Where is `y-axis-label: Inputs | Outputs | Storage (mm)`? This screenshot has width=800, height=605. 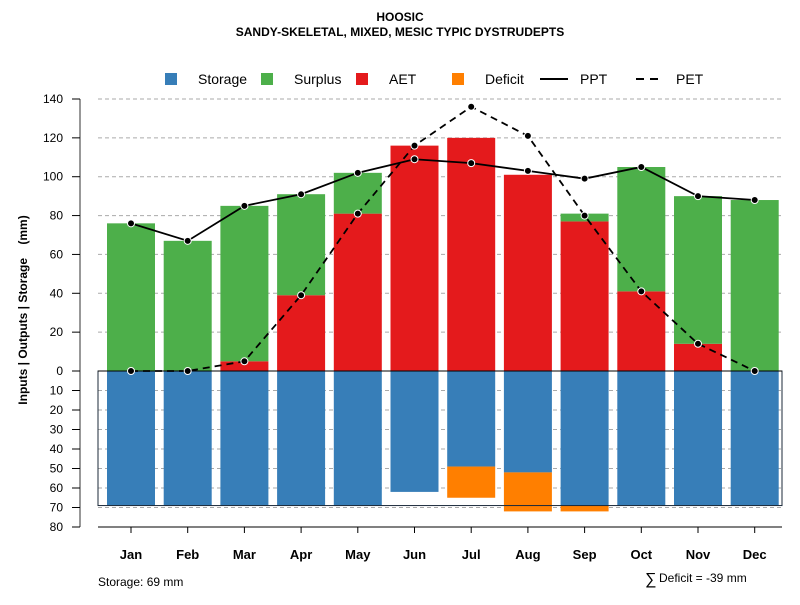 y-axis-label: Inputs | Outputs | Storage (mm) is located at coordinates (23, 309).